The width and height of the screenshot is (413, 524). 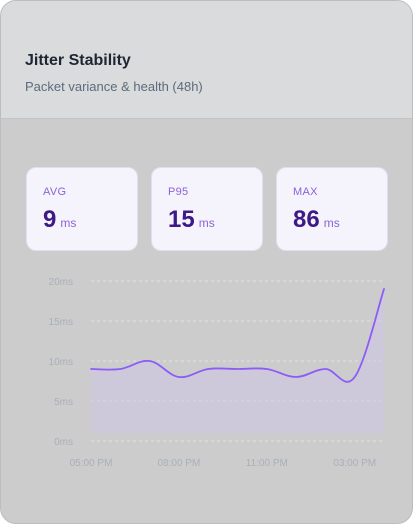 I want to click on stat-value: 15 ms, so click(x=191, y=220).